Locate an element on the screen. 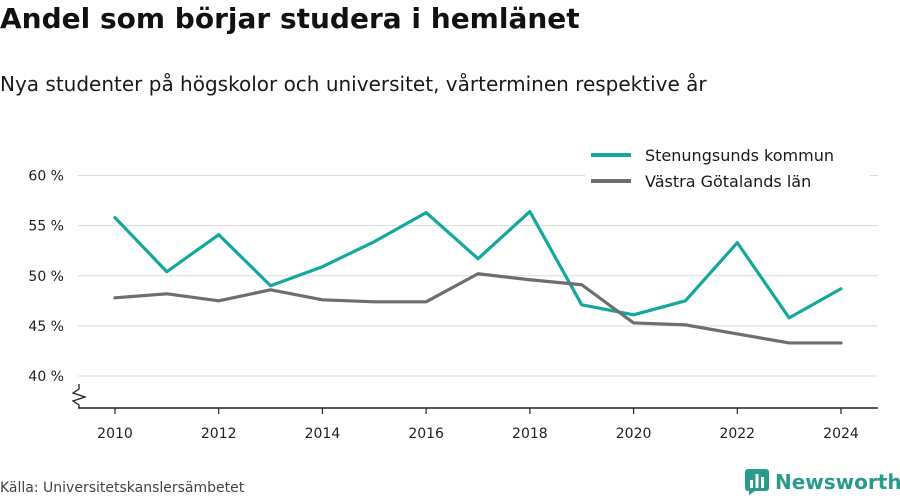  chart-title: Andel som börjar studera i hemlänet is located at coordinates (290, 18).